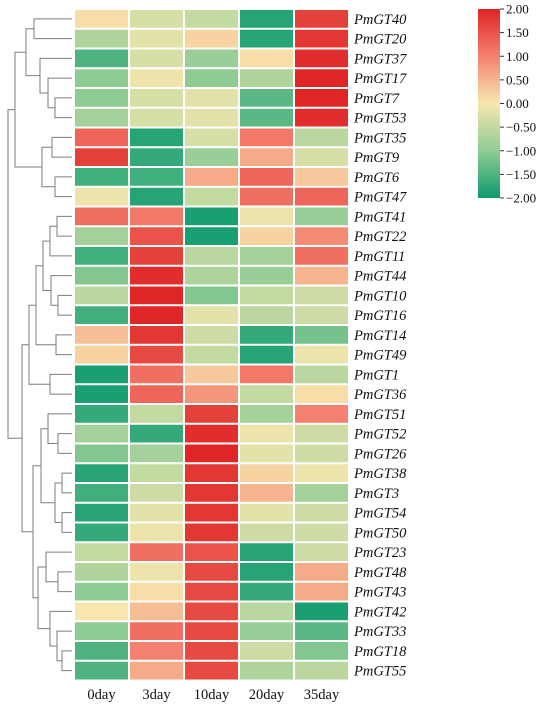 Image resolution: width=550 pixels, height=712 pixels. Describe the element at coordinates (379, 277) in the screenshot. I see `row-label: PmGT44` at that location.